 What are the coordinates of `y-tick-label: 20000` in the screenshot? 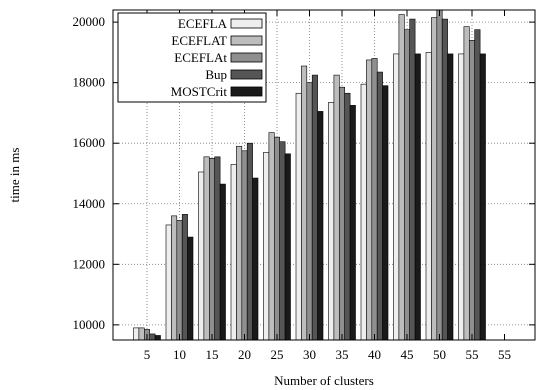 It's located at (89, 21).